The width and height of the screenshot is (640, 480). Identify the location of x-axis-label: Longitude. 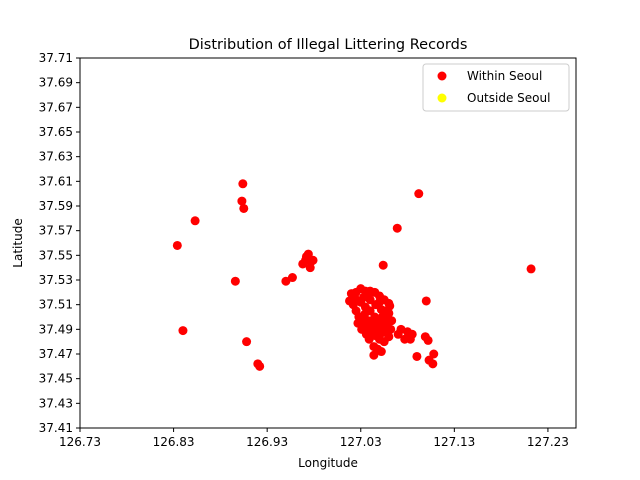
(328, 463).